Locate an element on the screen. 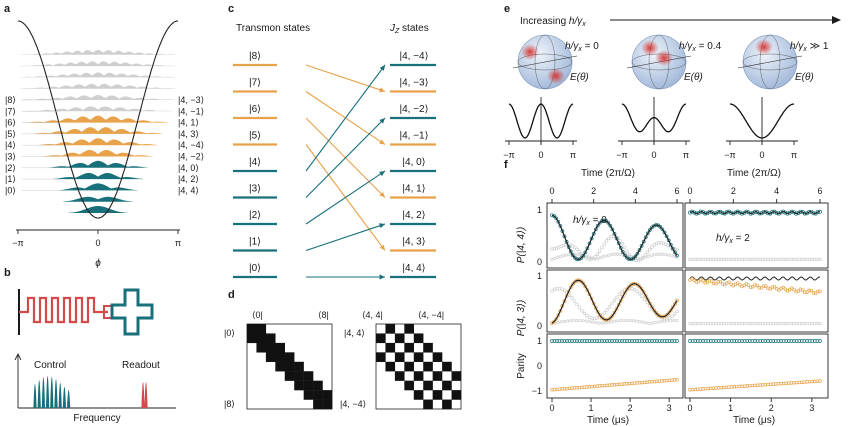  panel-a-label: a is located at coordinates (7, 9).